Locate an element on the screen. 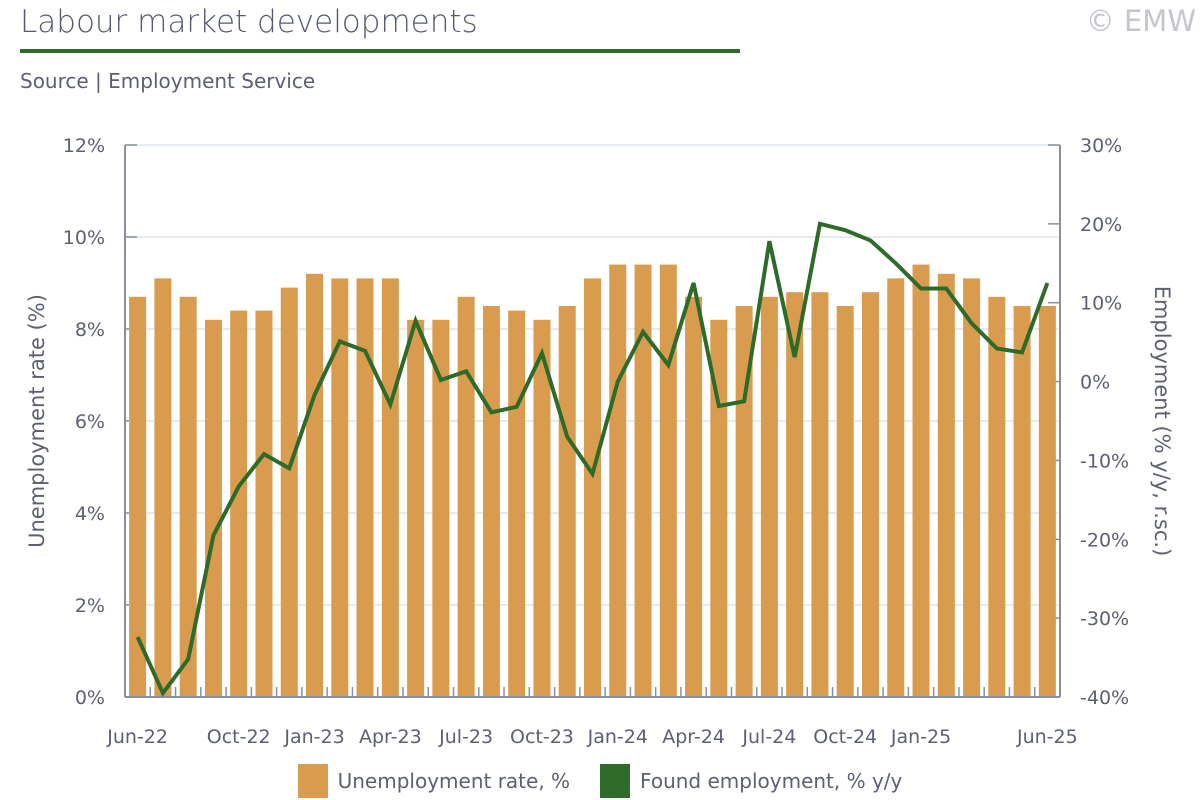 This screenshot has width=1200, height=800. x-tick-label: Jun-25 is located at coordinates (1047, 737).